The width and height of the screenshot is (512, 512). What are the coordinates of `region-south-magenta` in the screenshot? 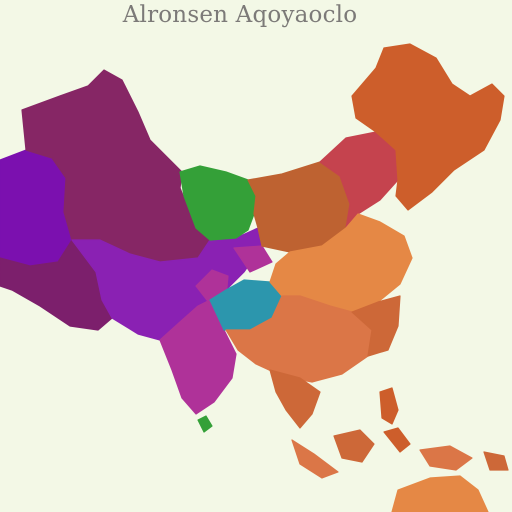 It's located at (198, 357).